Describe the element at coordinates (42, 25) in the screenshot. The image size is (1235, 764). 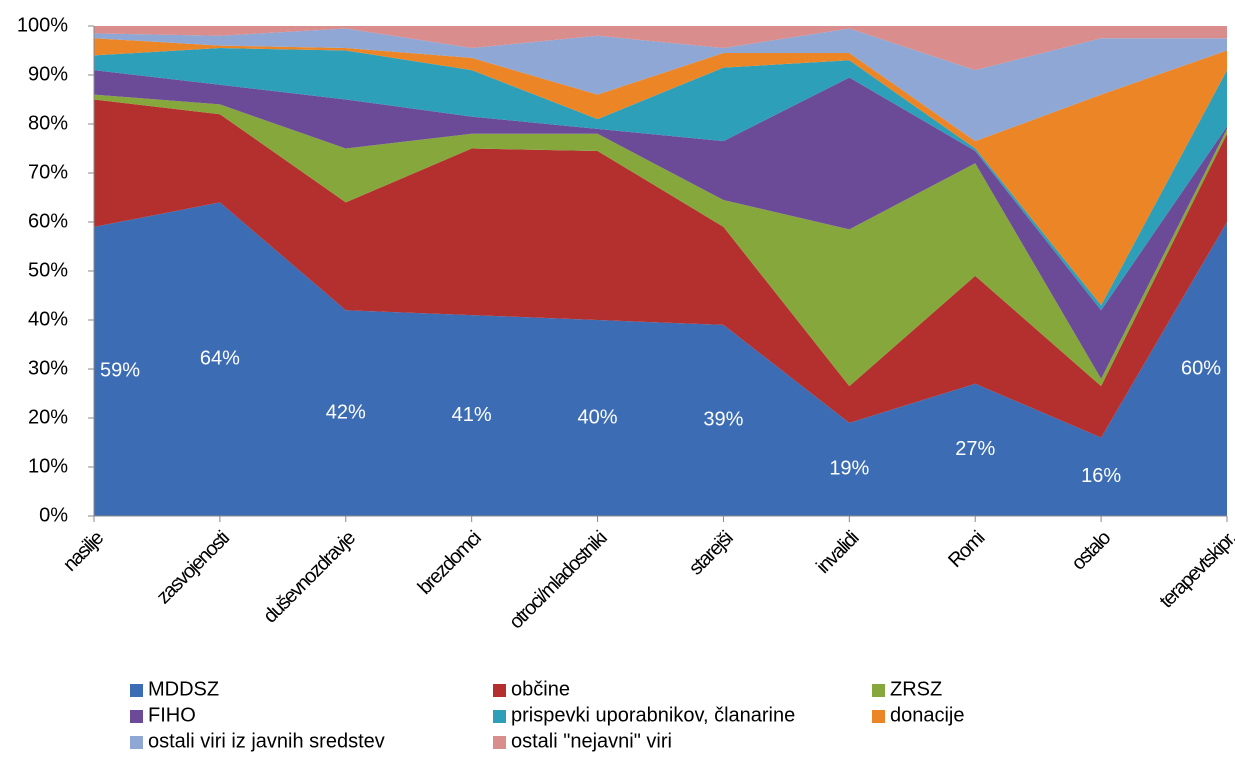
I see `y-tick-label: 100%` at that location.